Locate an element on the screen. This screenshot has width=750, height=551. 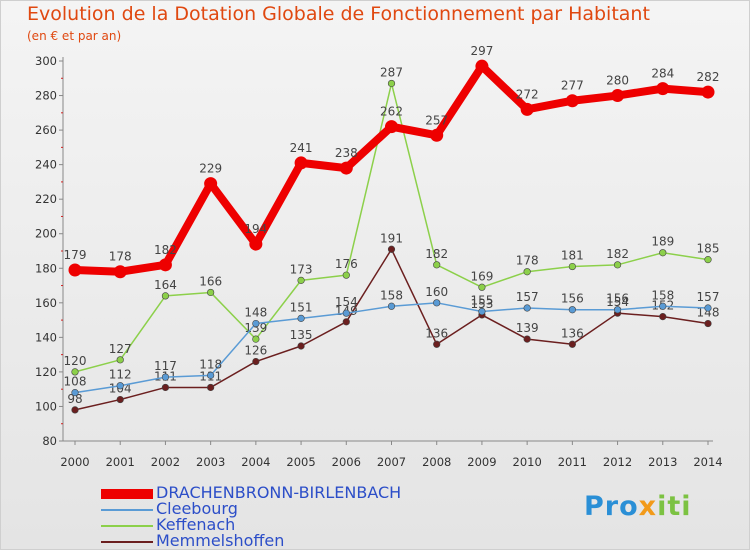
x-tick-label: 2011 is located at coordinates (572, 462).